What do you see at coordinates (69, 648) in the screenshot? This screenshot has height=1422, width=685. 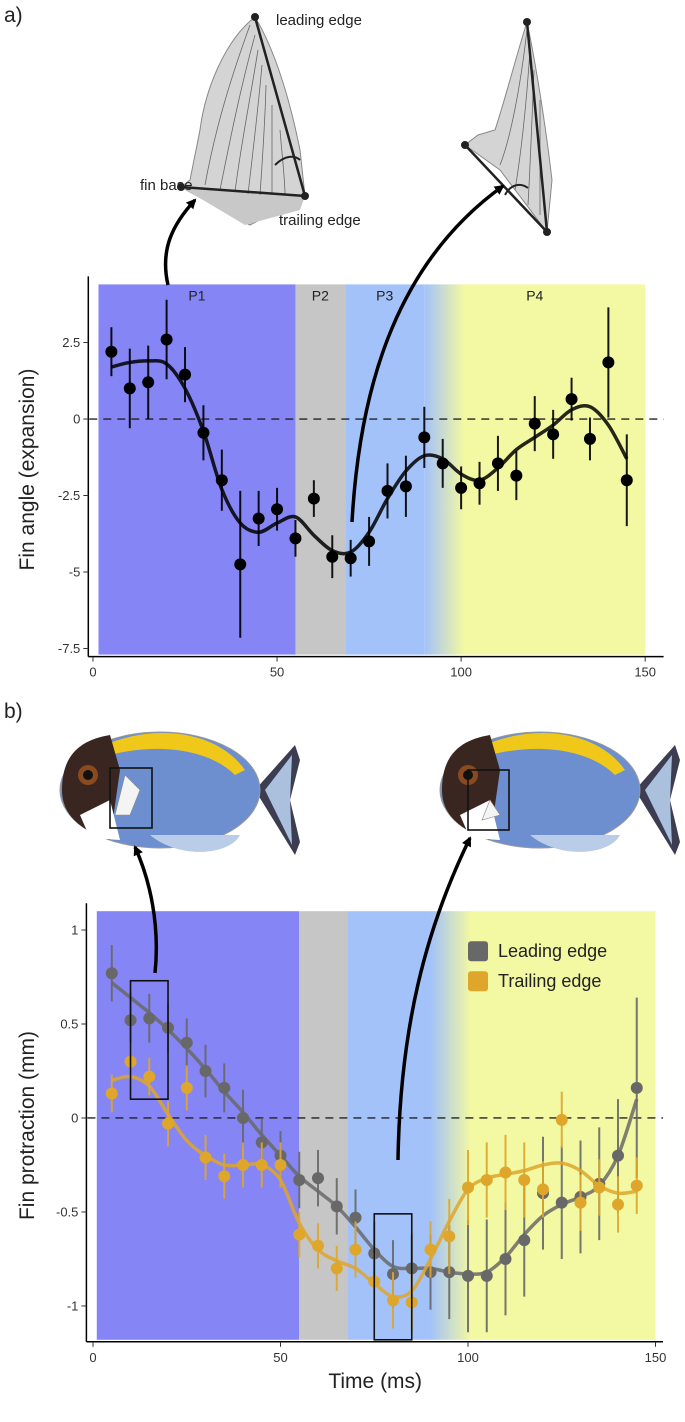 I see `y-tick-label: -7.5` at bounding box center [69, 648].